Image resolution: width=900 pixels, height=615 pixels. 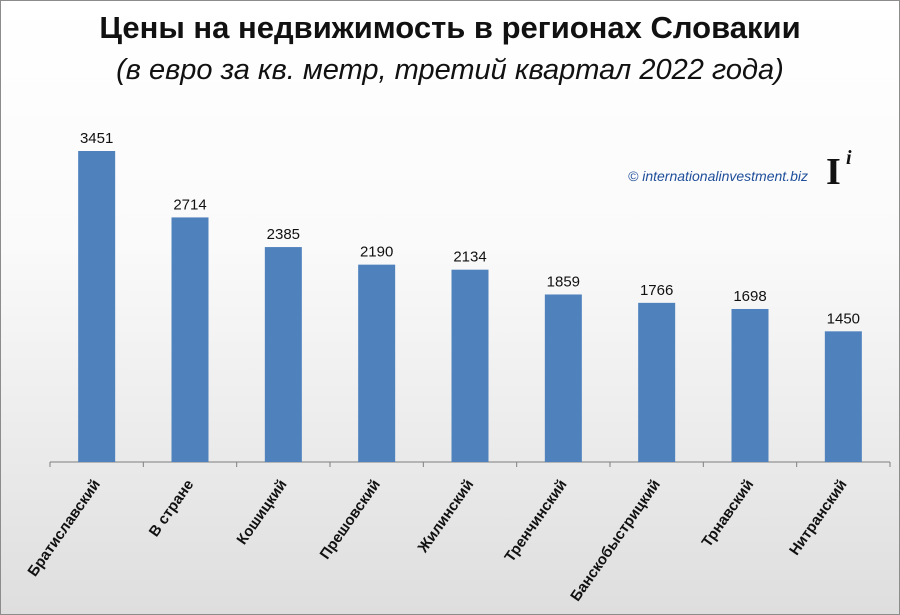 What do you see at coordinates (656, 290) in the screenshot?
I see `data-label: 1766` at bounding box center [656, 290].